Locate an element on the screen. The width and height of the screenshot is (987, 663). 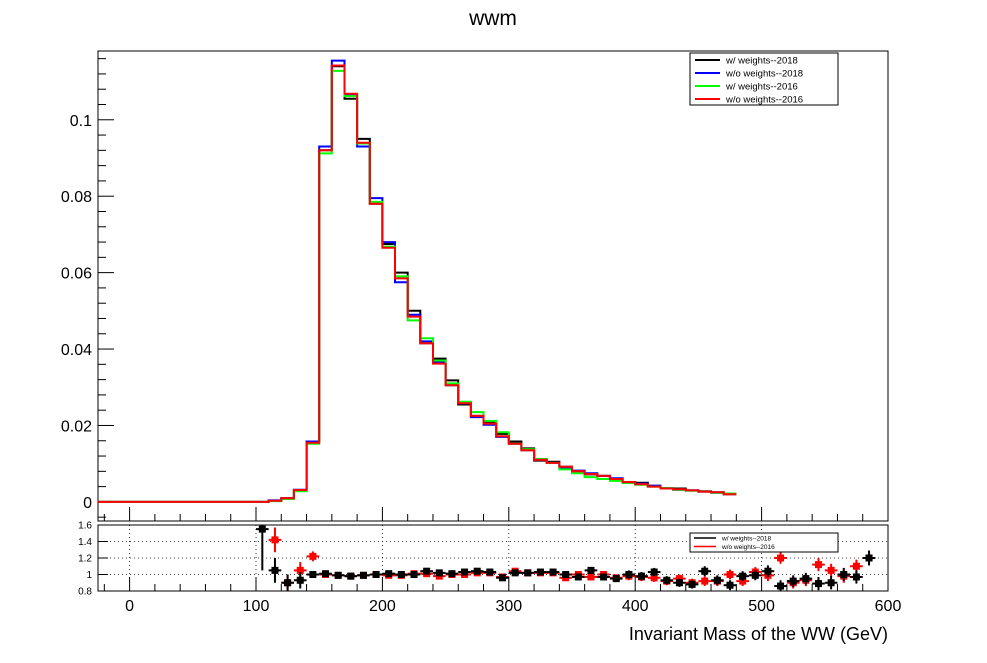
chart-title: wwm is located at coordinates (492, 18).